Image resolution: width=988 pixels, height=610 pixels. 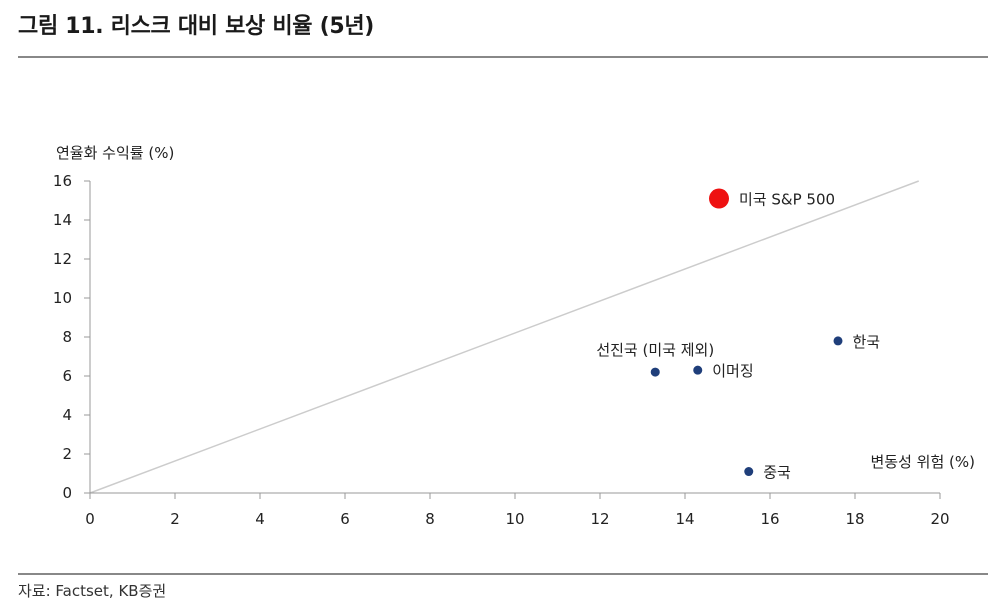 I want to click on point-label: 중국, so click(x=777, y=473).